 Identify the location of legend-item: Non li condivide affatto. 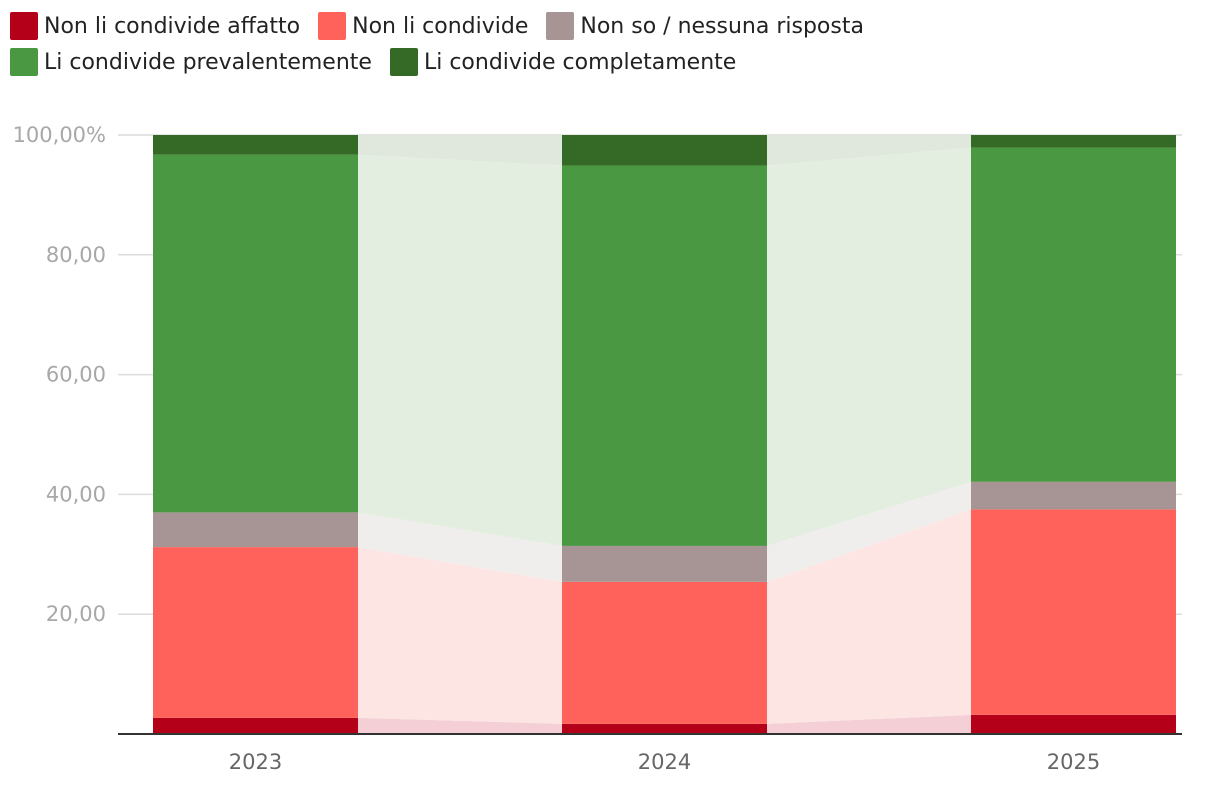
(155, 26).